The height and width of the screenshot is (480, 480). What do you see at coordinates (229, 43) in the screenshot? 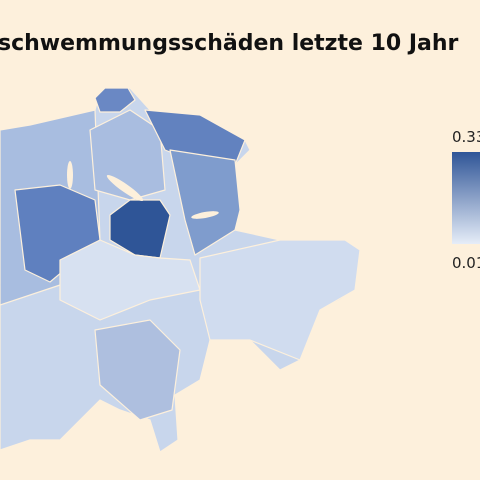
I see `map-title: schwemmungsschäden letzte 10 Jahr` at bounding box center [229, 43].